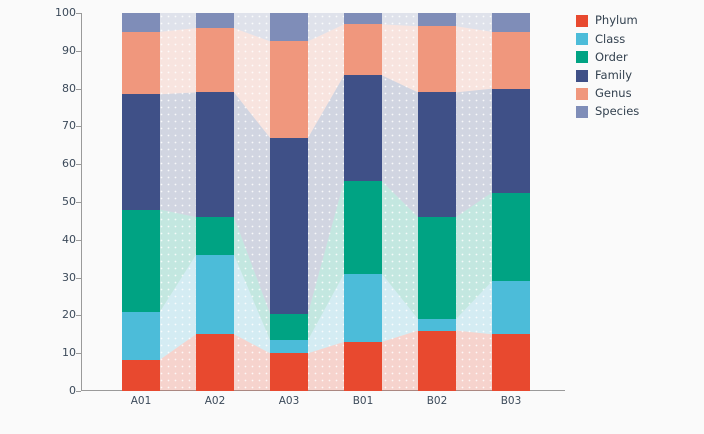 The width and height of the screenshot is (704, 434). I want to click on bar-segment-b01-genus, so click(363, 50).